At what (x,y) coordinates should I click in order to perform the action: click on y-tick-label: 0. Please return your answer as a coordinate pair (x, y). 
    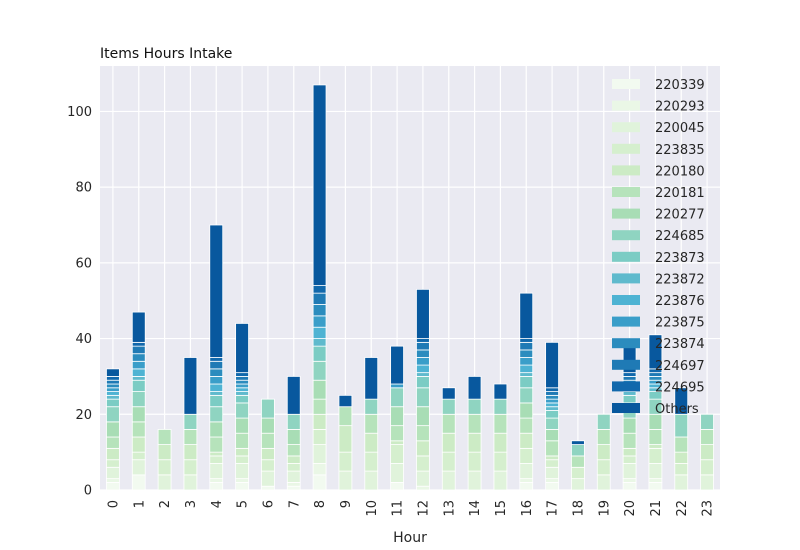
    Looking at the image, I should click on (88, 491).